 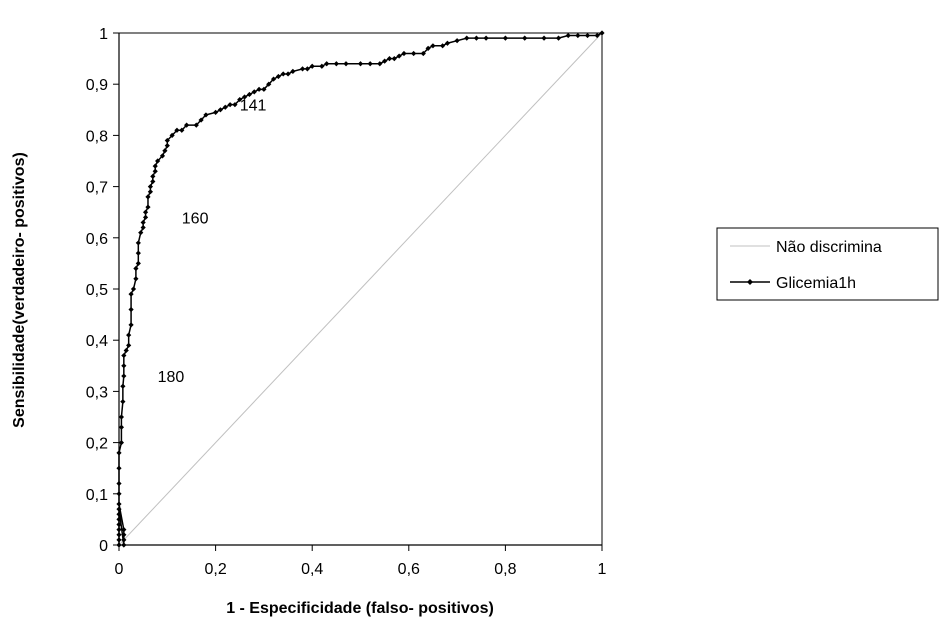 What do you see at coordinates (97, 188) in the screenshot?
I see `y-tick-label: 0,7` at bounding box center [97, 188].